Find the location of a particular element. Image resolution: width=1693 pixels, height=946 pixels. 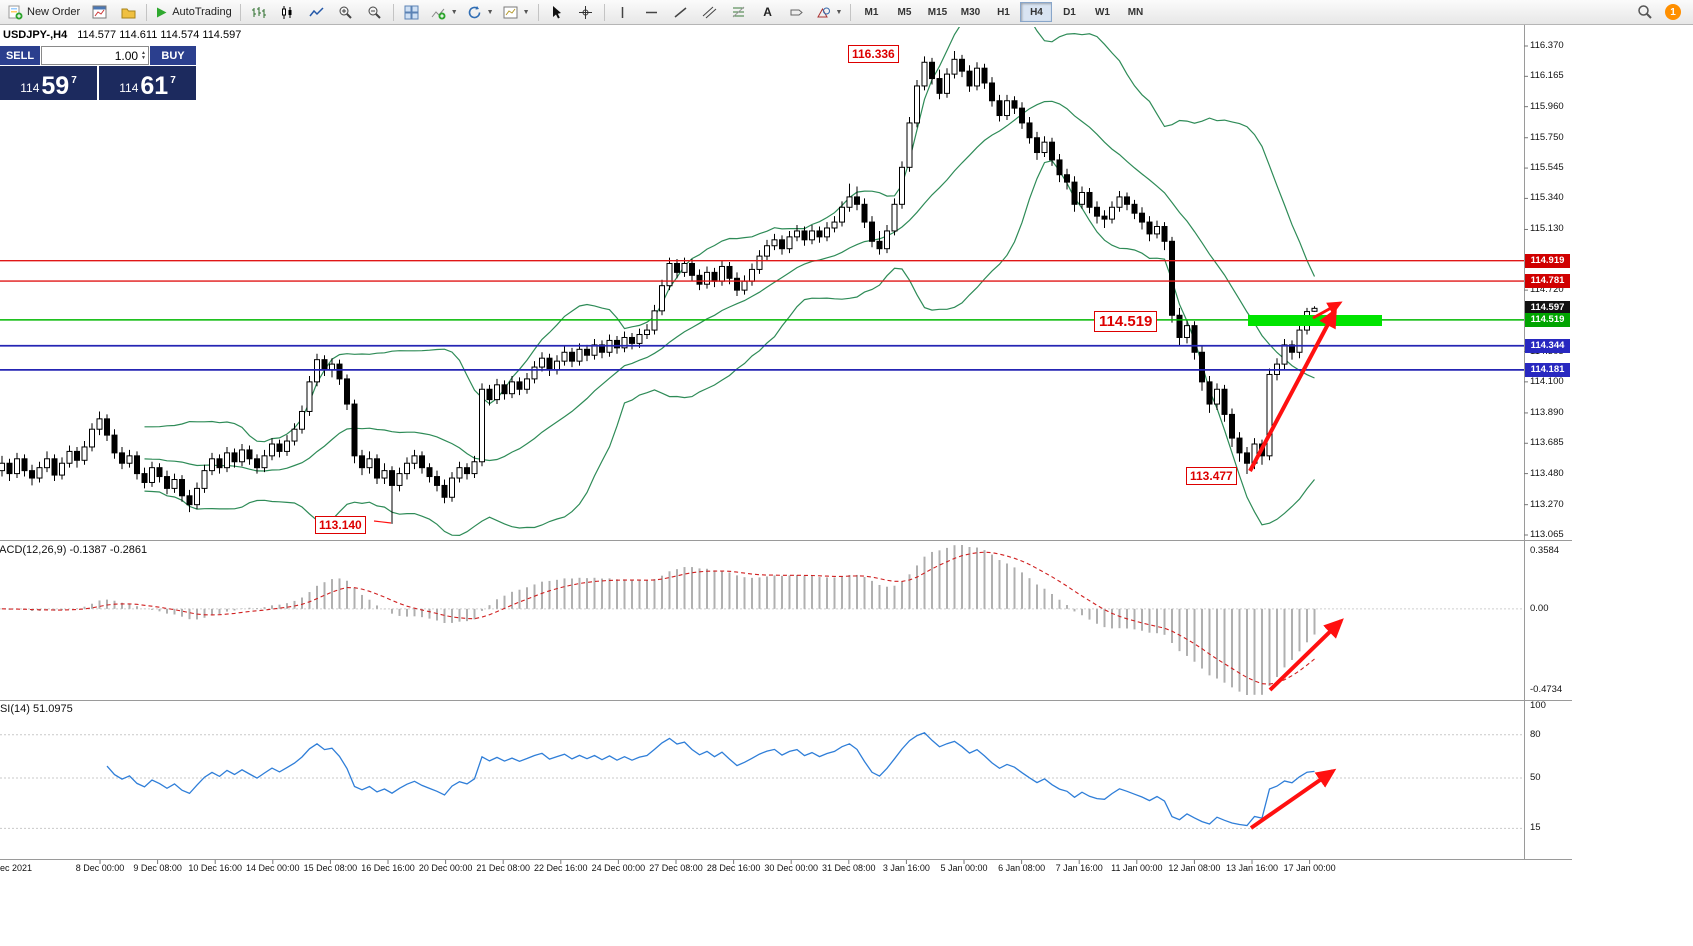

toolbar-right-group: 1 is located at coordinates (1663, 12).